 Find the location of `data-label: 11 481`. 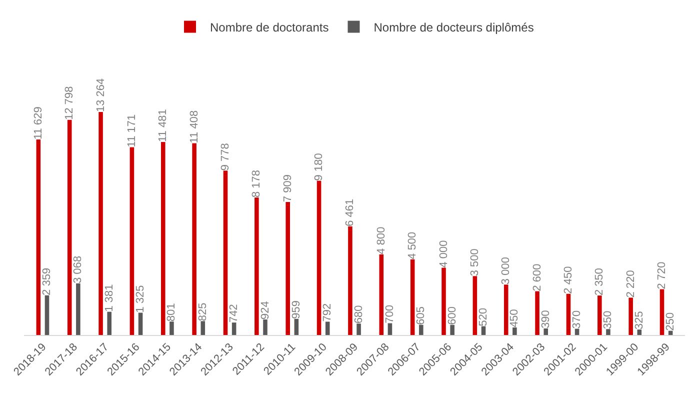

data-label: 11 481 is located at coordinates (163, 125).